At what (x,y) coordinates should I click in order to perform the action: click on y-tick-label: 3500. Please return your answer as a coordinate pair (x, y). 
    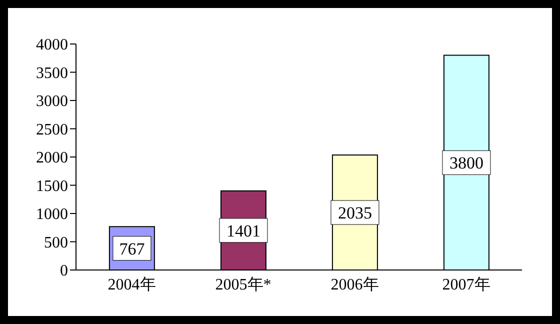
    Looking at the image, I should click on (52, 73).